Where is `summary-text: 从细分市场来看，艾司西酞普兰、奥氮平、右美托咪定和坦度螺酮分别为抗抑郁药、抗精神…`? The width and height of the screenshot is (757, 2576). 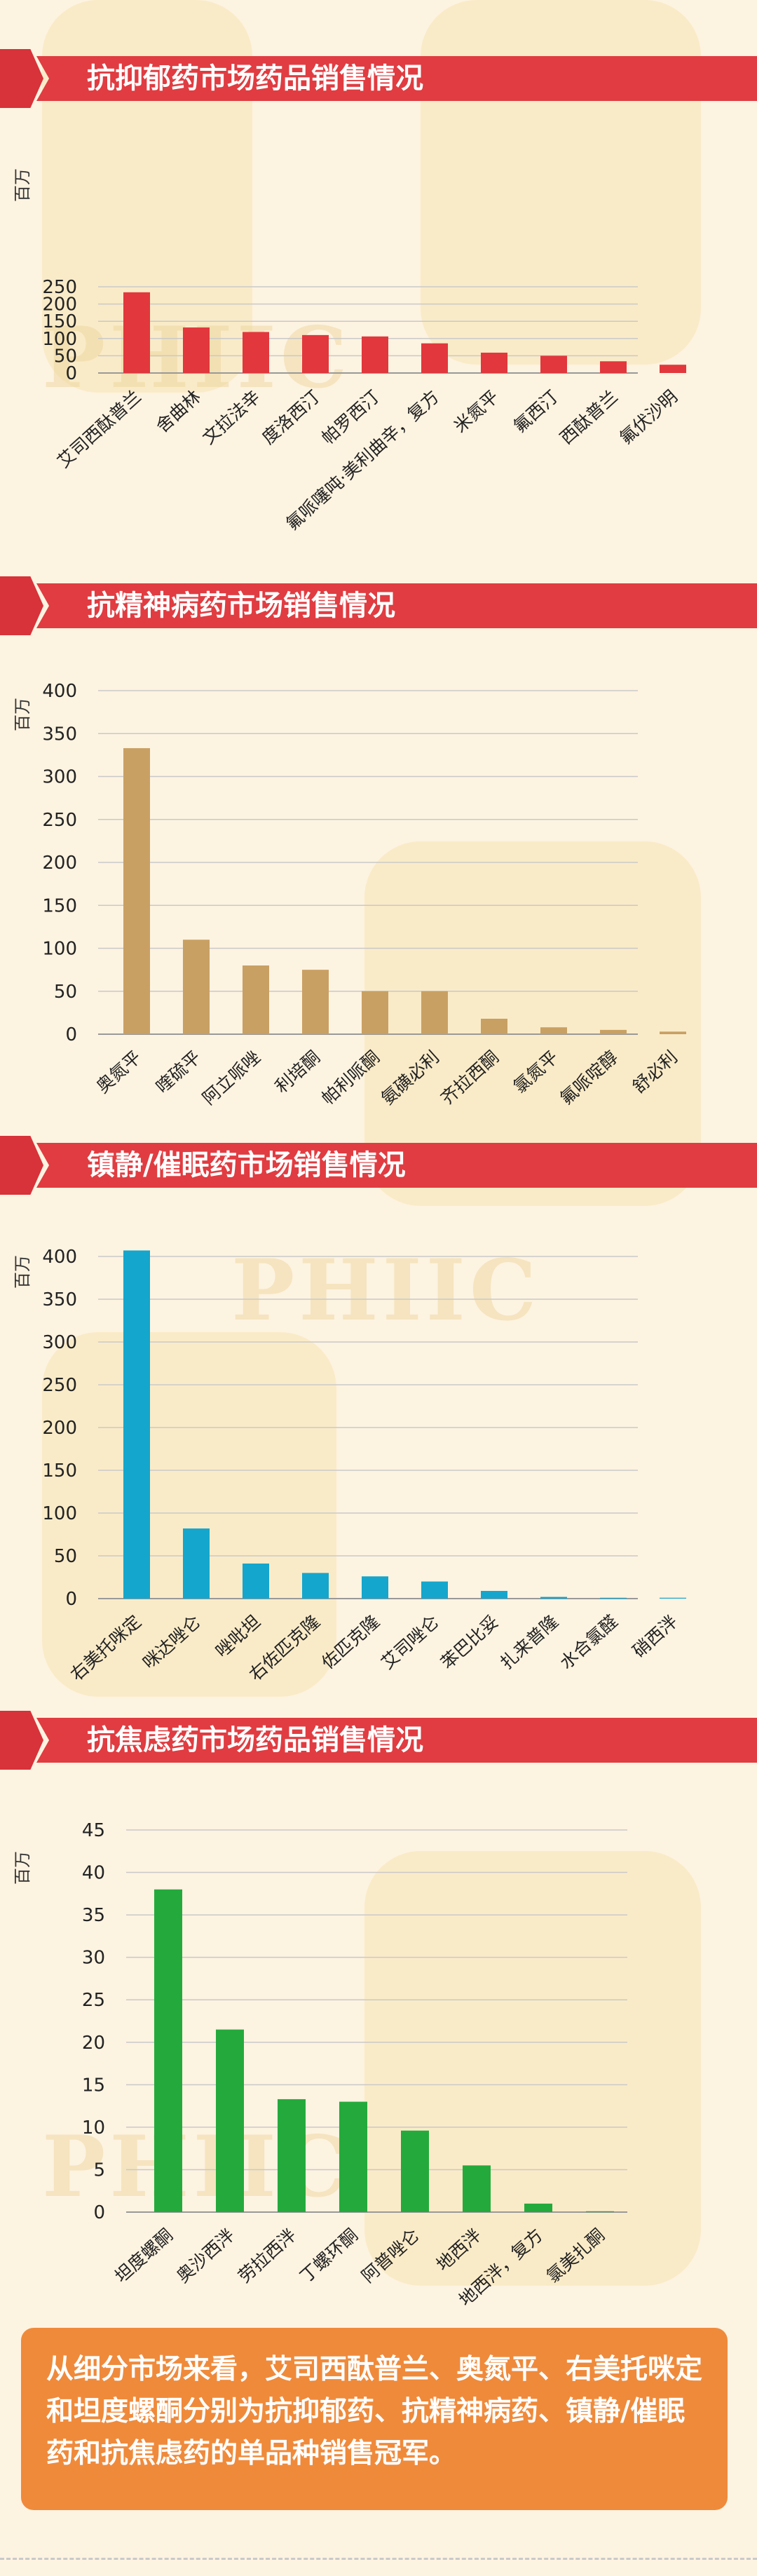
summary-text: 从细分市场来看，艾司西酞普兰、奥氮平、右美托咪定和坦度螺酮分别为抗抑郁药、抗精神… is located at coordinates (374, 2411).